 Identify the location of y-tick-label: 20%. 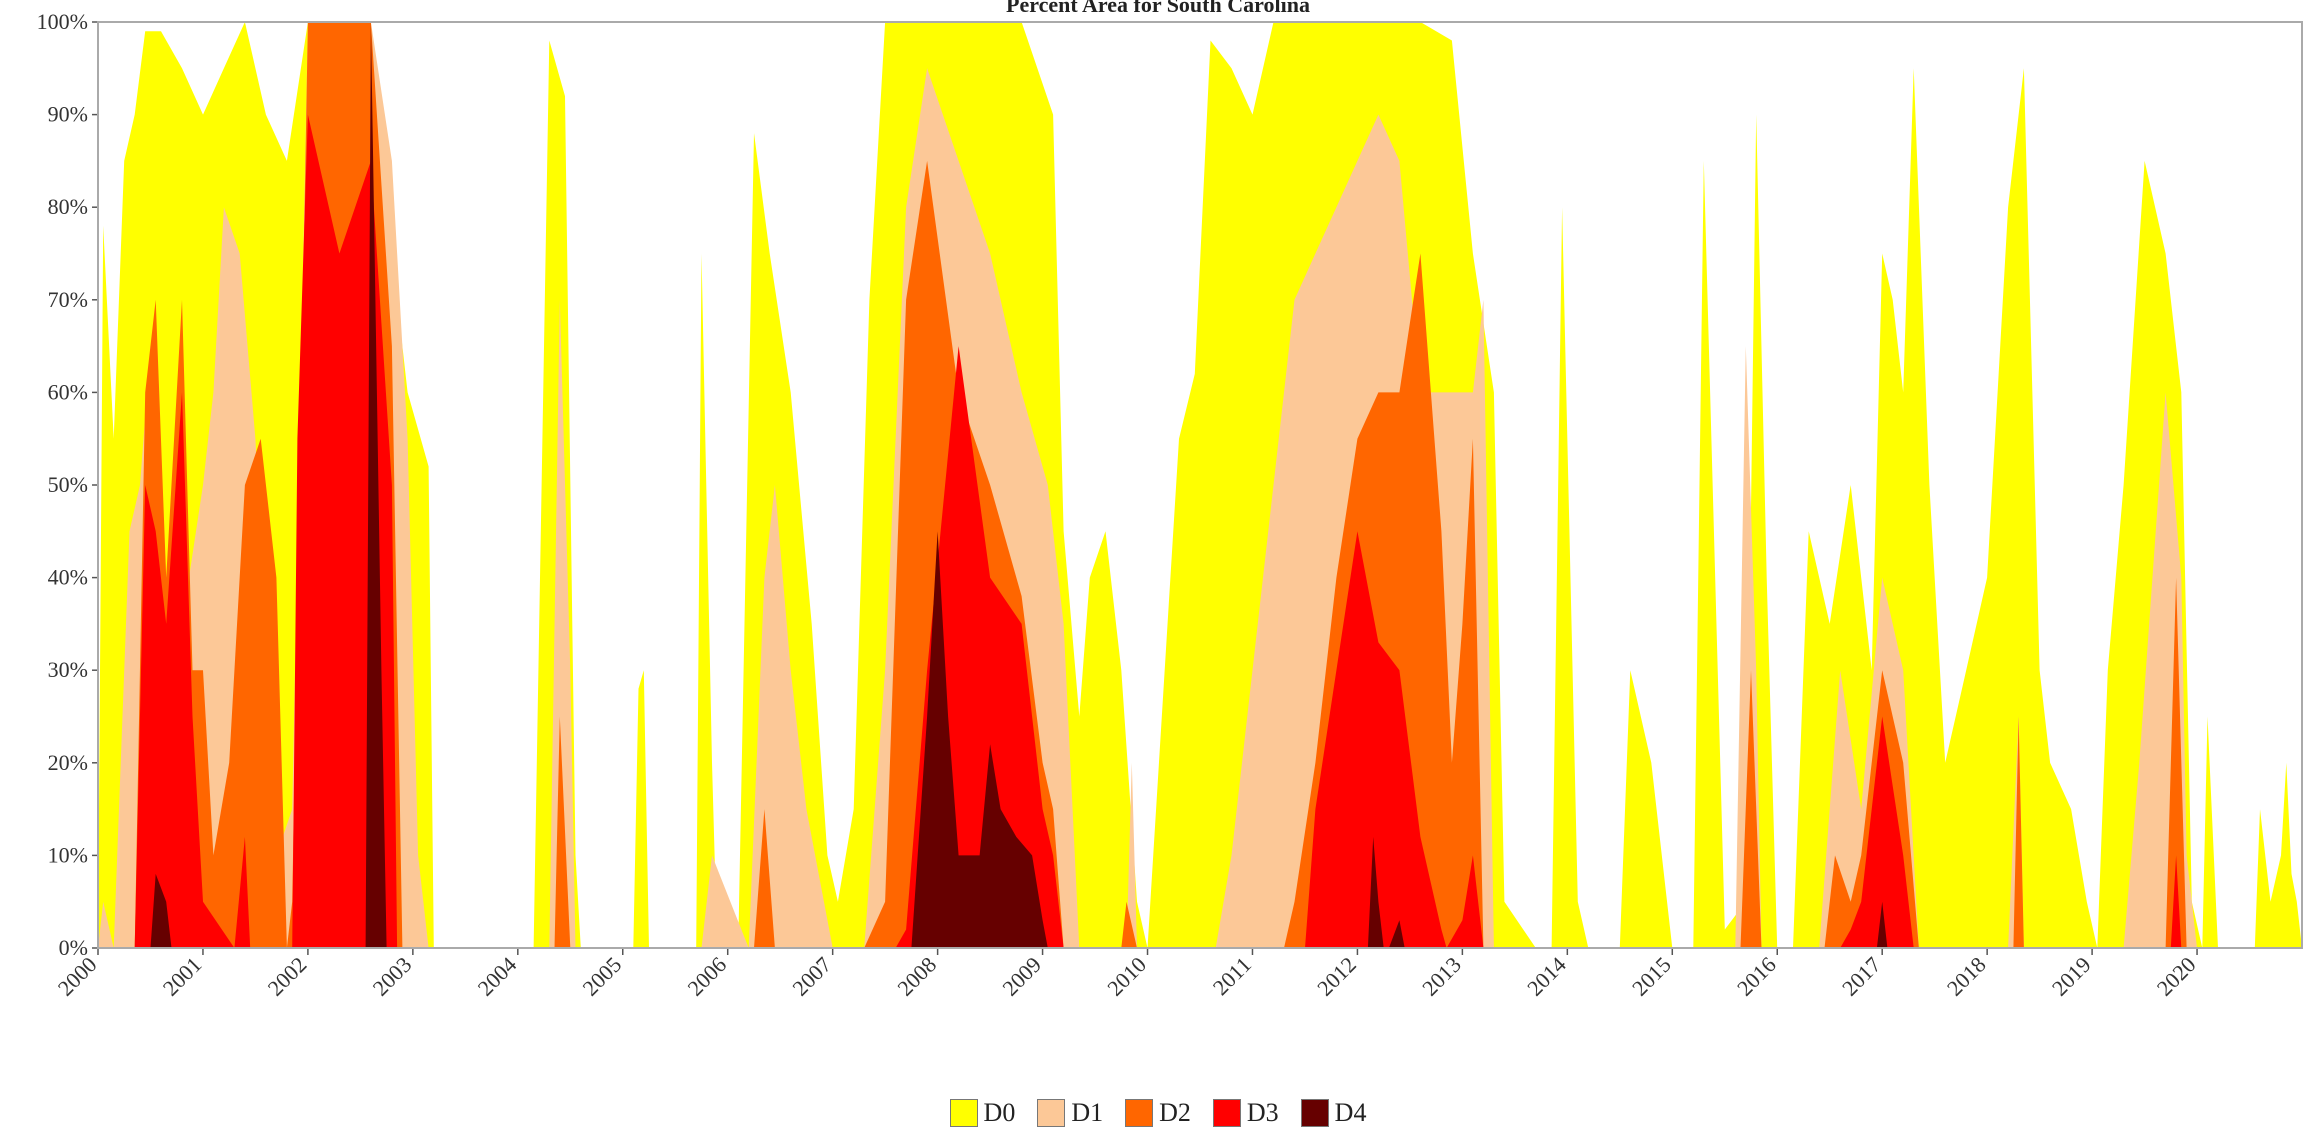
(68, 762).